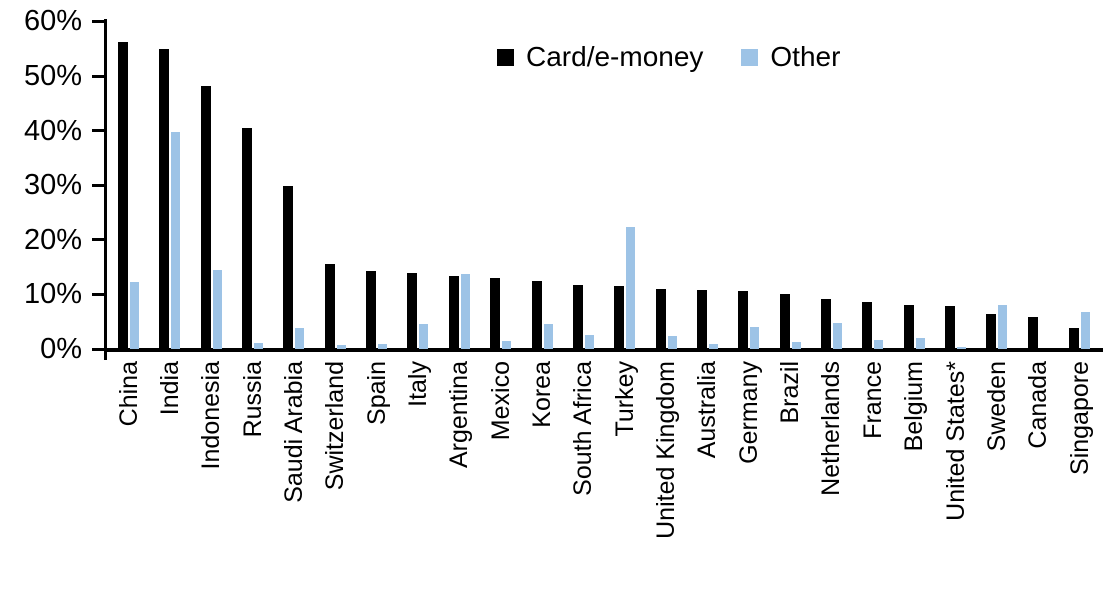 The image size is (1112, 594). What do you see at coordinates (335, 426) in the screenshot?
I see `x-axis-label: Switzerland` at bounding box center [335, 426].